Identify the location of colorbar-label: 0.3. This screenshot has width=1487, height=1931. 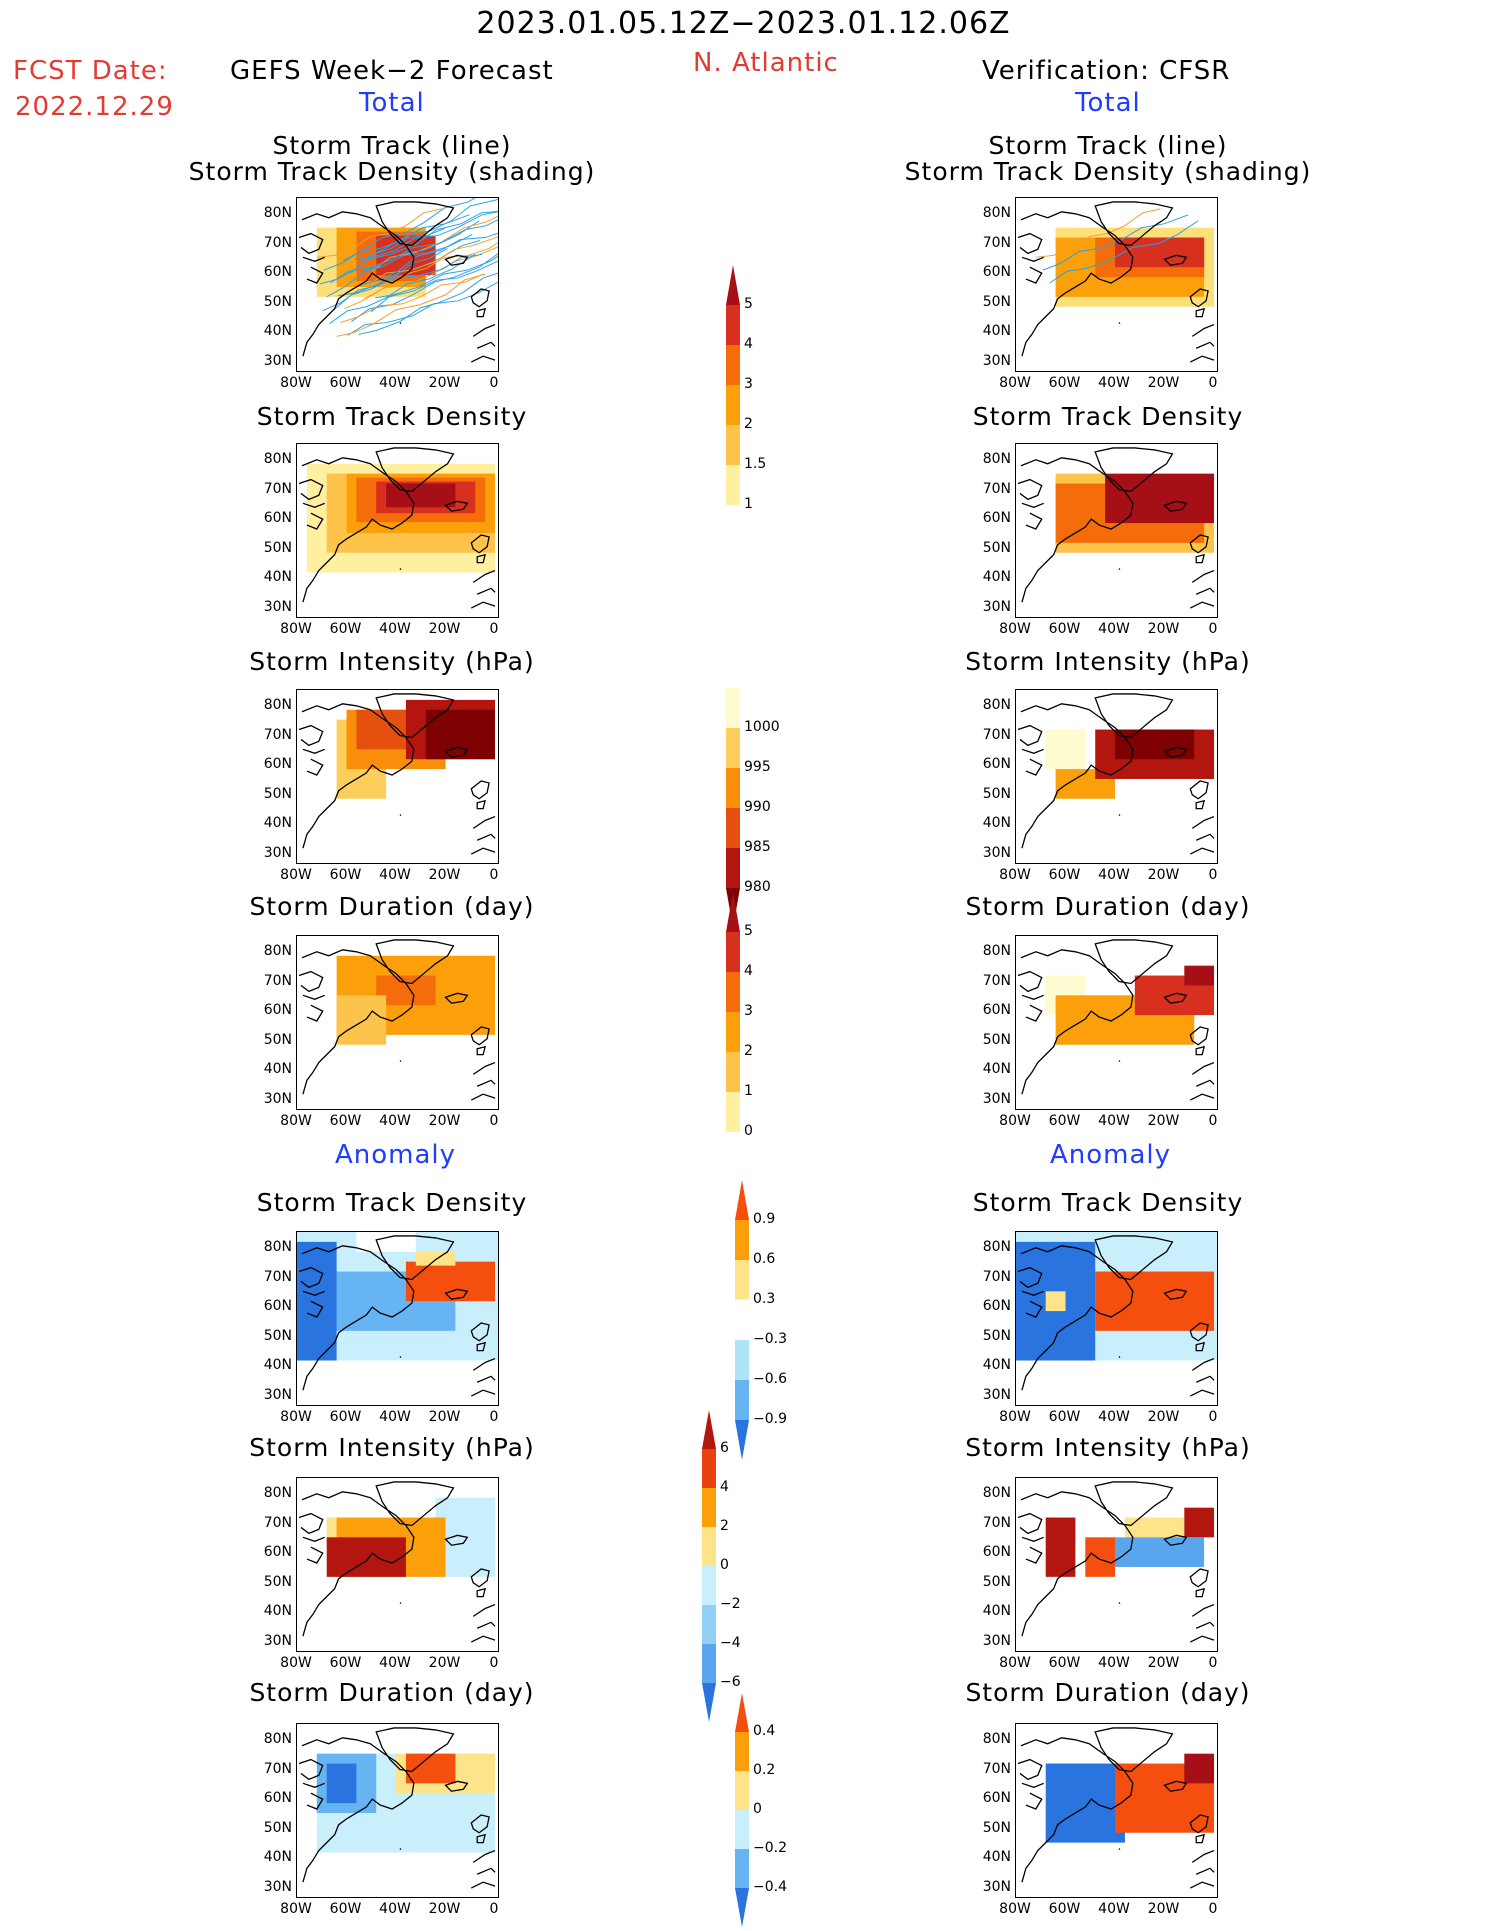
(764, 1299).